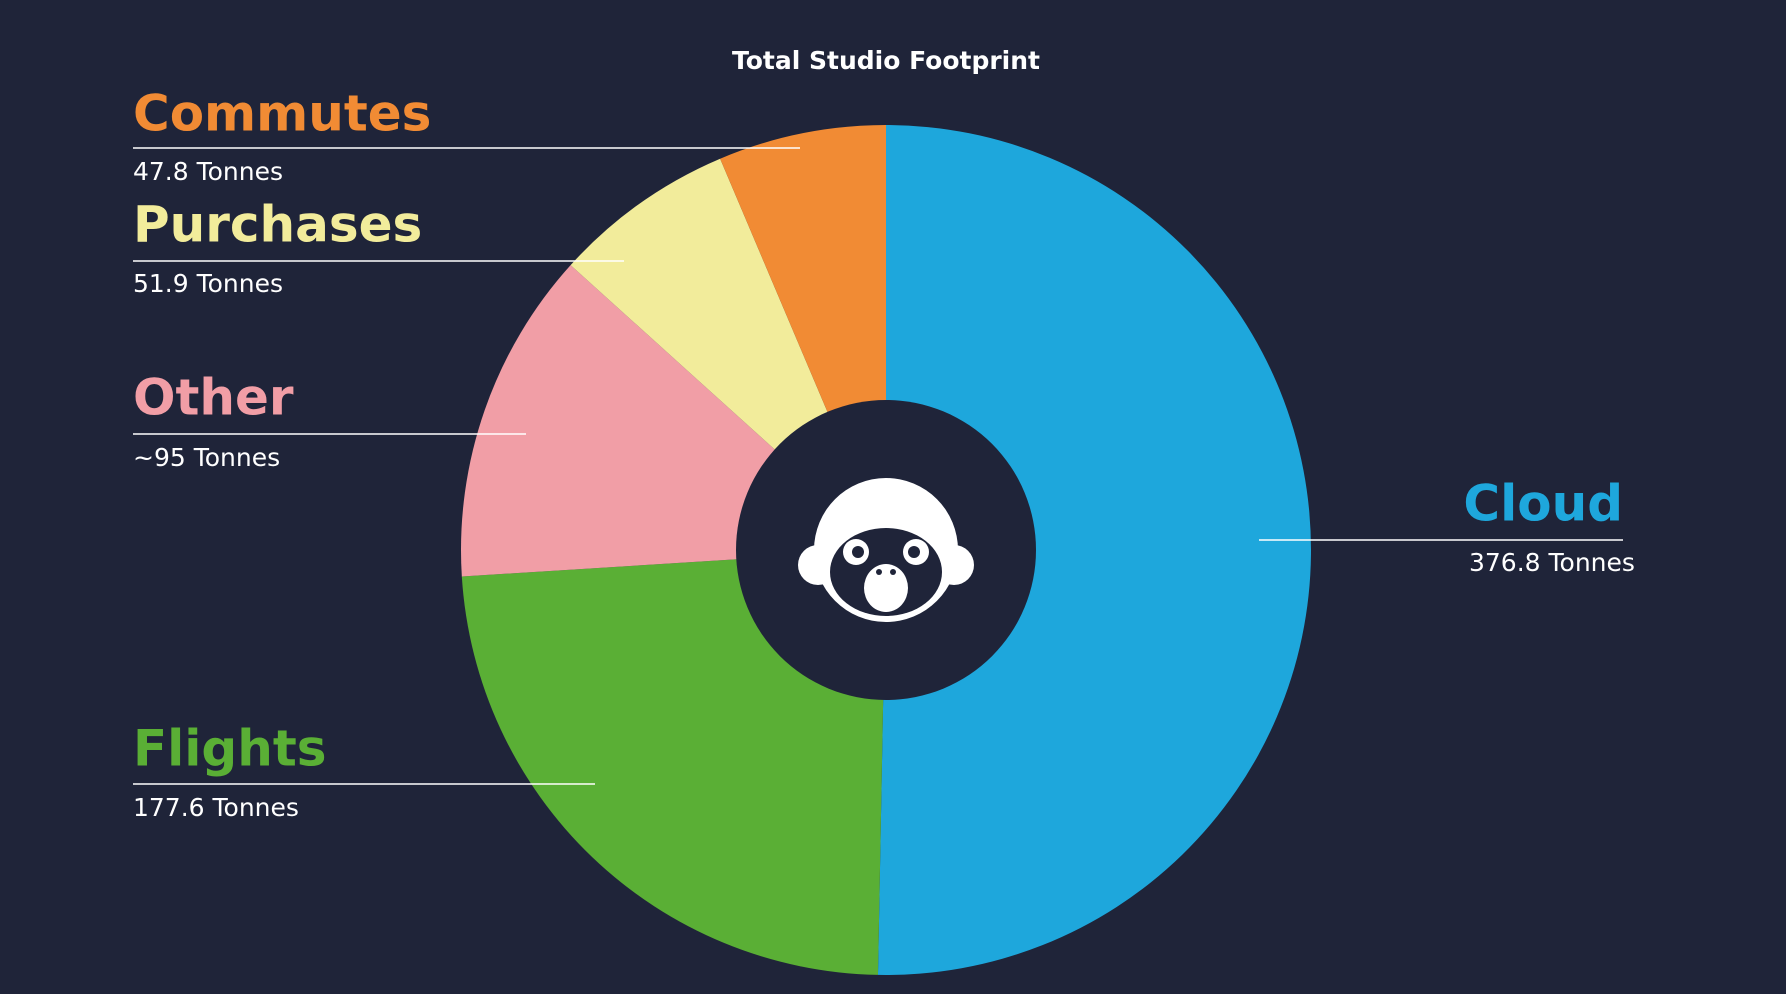  I want to click on value-label: 177.6 Tonnes, so click(216, 807).